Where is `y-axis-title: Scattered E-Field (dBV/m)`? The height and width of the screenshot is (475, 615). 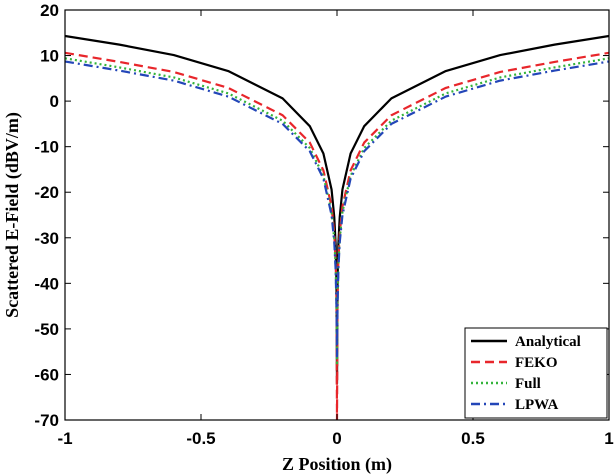 y-axis-title: Scattered E-Field (dBV/m) is located at coordinates (12, 215).